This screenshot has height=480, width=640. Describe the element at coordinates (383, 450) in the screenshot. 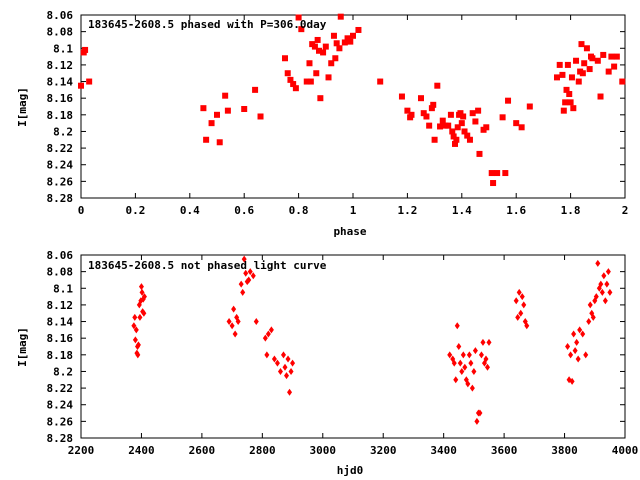

I see `unphased-x-tick-label: 3200` at that location.